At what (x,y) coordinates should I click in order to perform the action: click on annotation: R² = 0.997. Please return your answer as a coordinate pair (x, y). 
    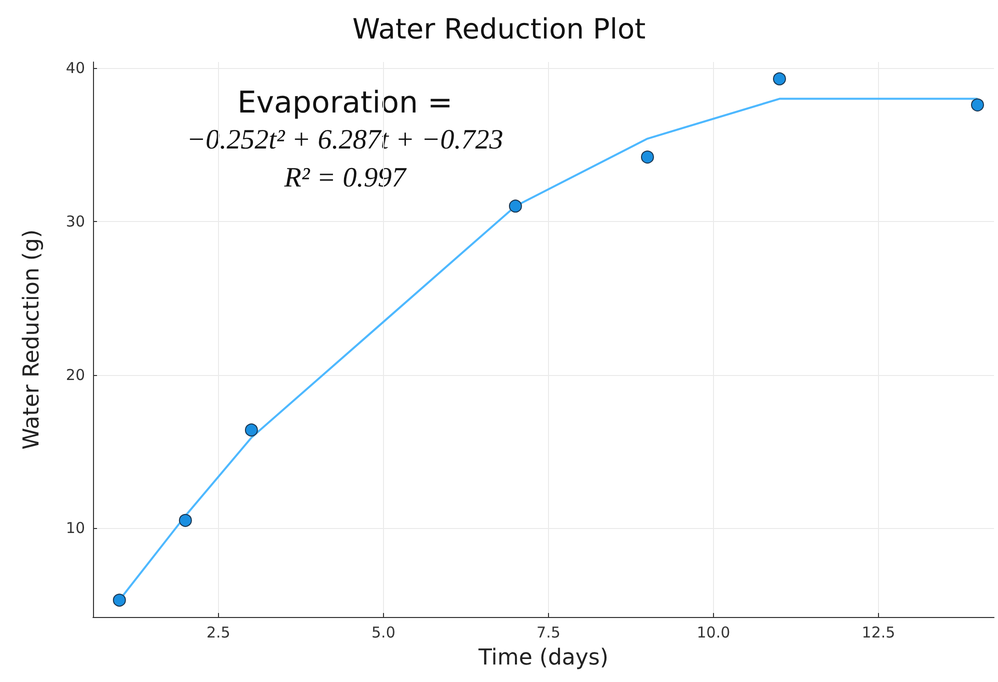
    Looking at the image, I should click on (345, 178).